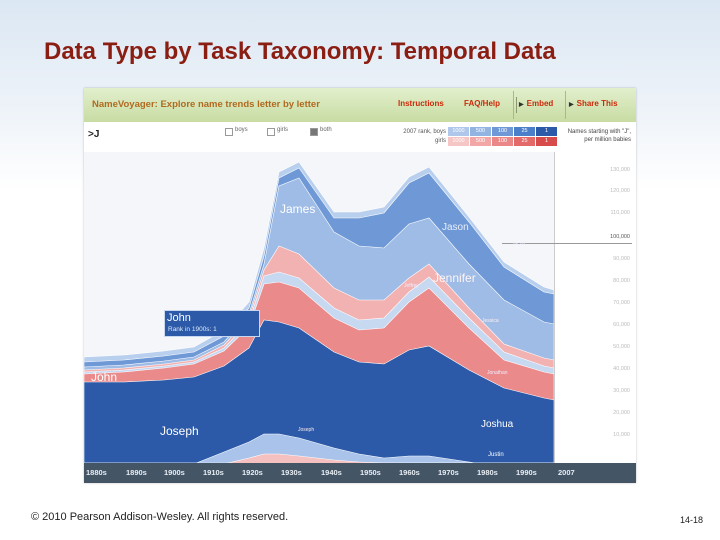  What do you see at coordinates (424, 132) in the screenshot?
I see `rank-label-boys: 2007 rank, boys` at bounding box center [424, 132].